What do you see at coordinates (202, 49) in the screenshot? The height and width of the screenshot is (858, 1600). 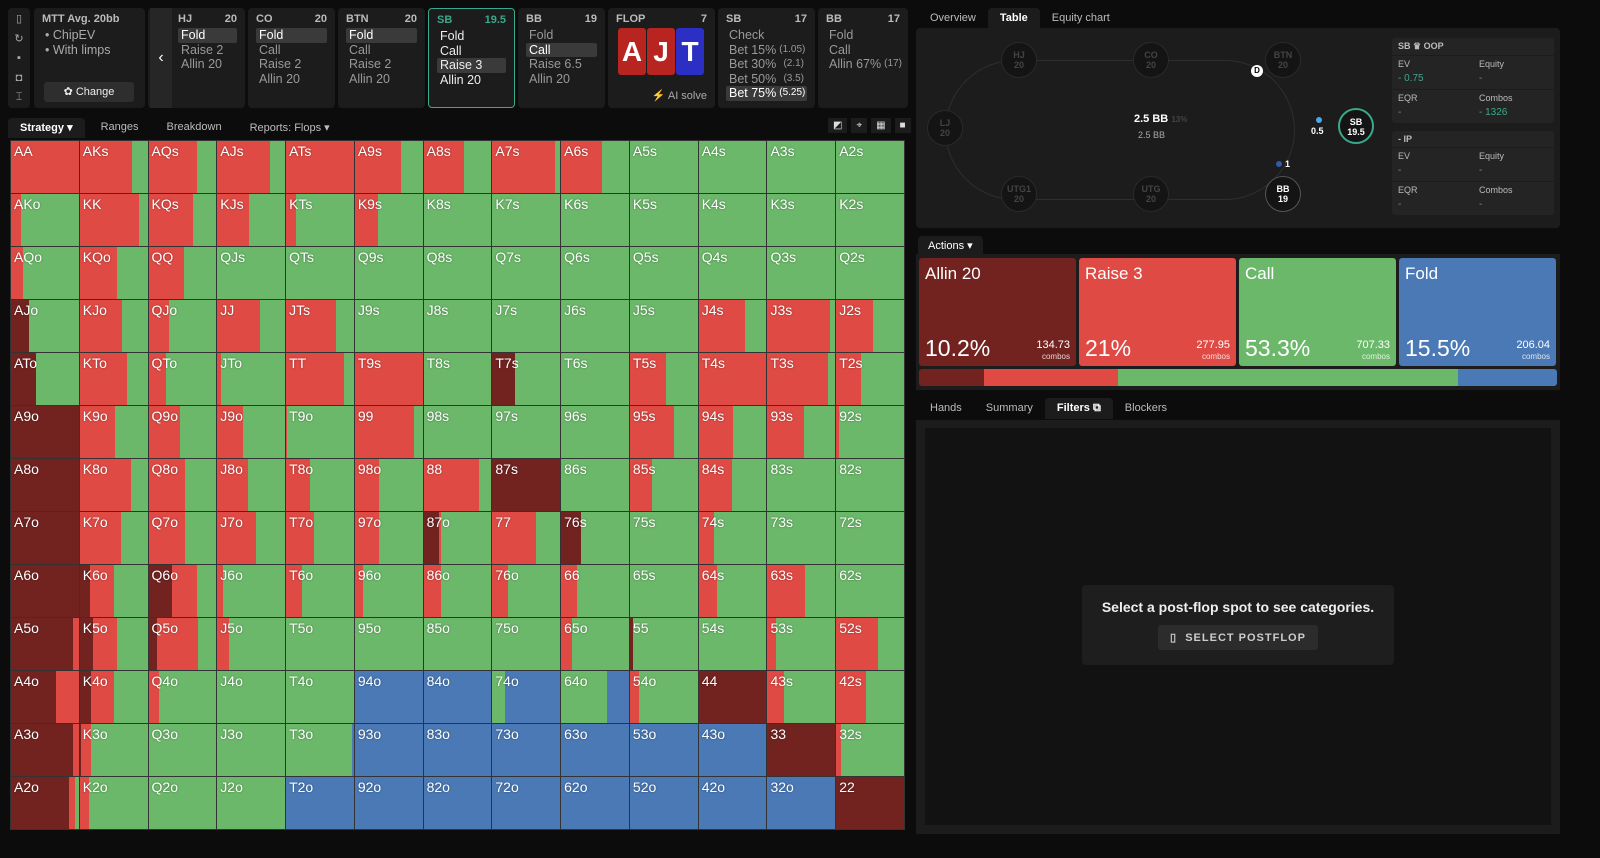 I see `action-option: Raise 2` at bounding box center [202, 49].